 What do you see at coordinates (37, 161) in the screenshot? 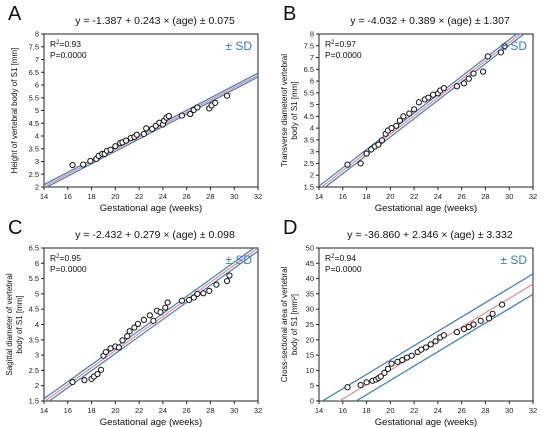
I see `y-tick-label: 3` at bounding box center [37, 161].